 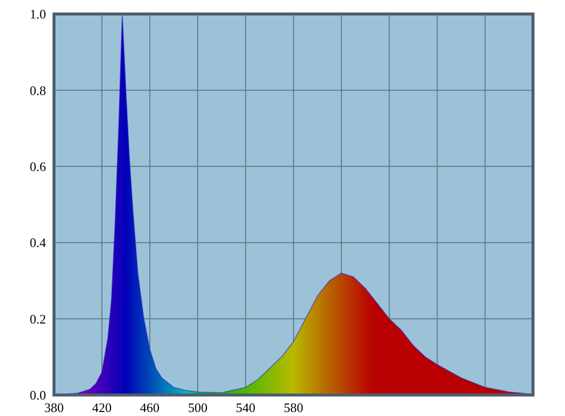 What do you see at coordinates (198, 407) in the screenshot?
I see `x-tick-label: 500` at bounding box center [198, 407].